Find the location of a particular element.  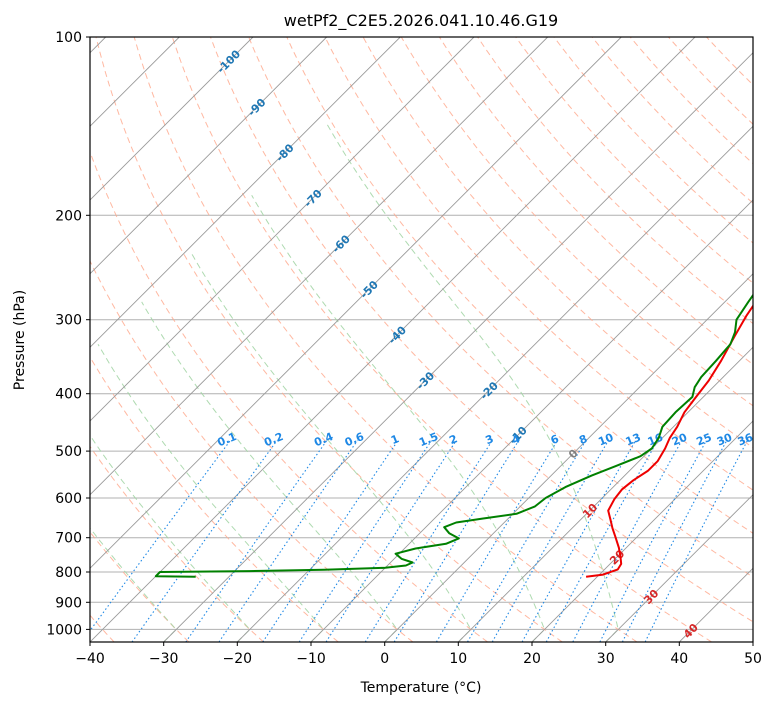

isotherm-label: -50 is located at coordinates (369, 289).